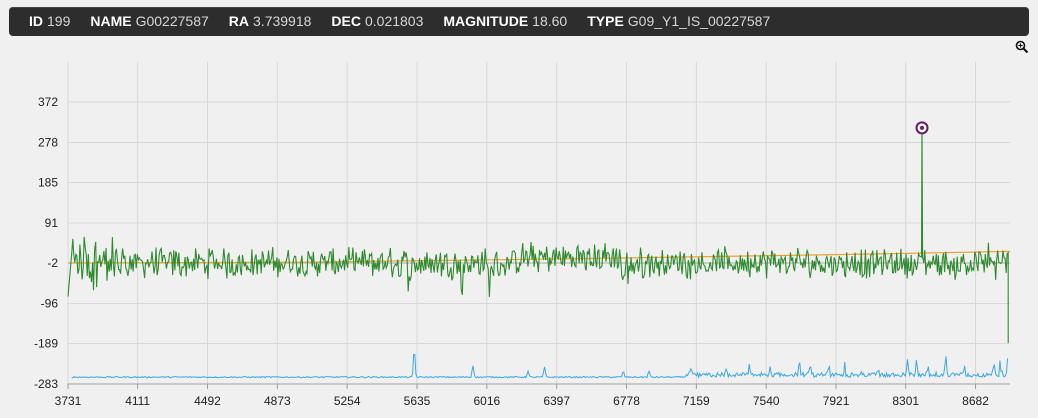  What do you see at coordinates (239, 21) in the screenshot?
I see `field-ra-key: RA` at bounding box center [239, 21].